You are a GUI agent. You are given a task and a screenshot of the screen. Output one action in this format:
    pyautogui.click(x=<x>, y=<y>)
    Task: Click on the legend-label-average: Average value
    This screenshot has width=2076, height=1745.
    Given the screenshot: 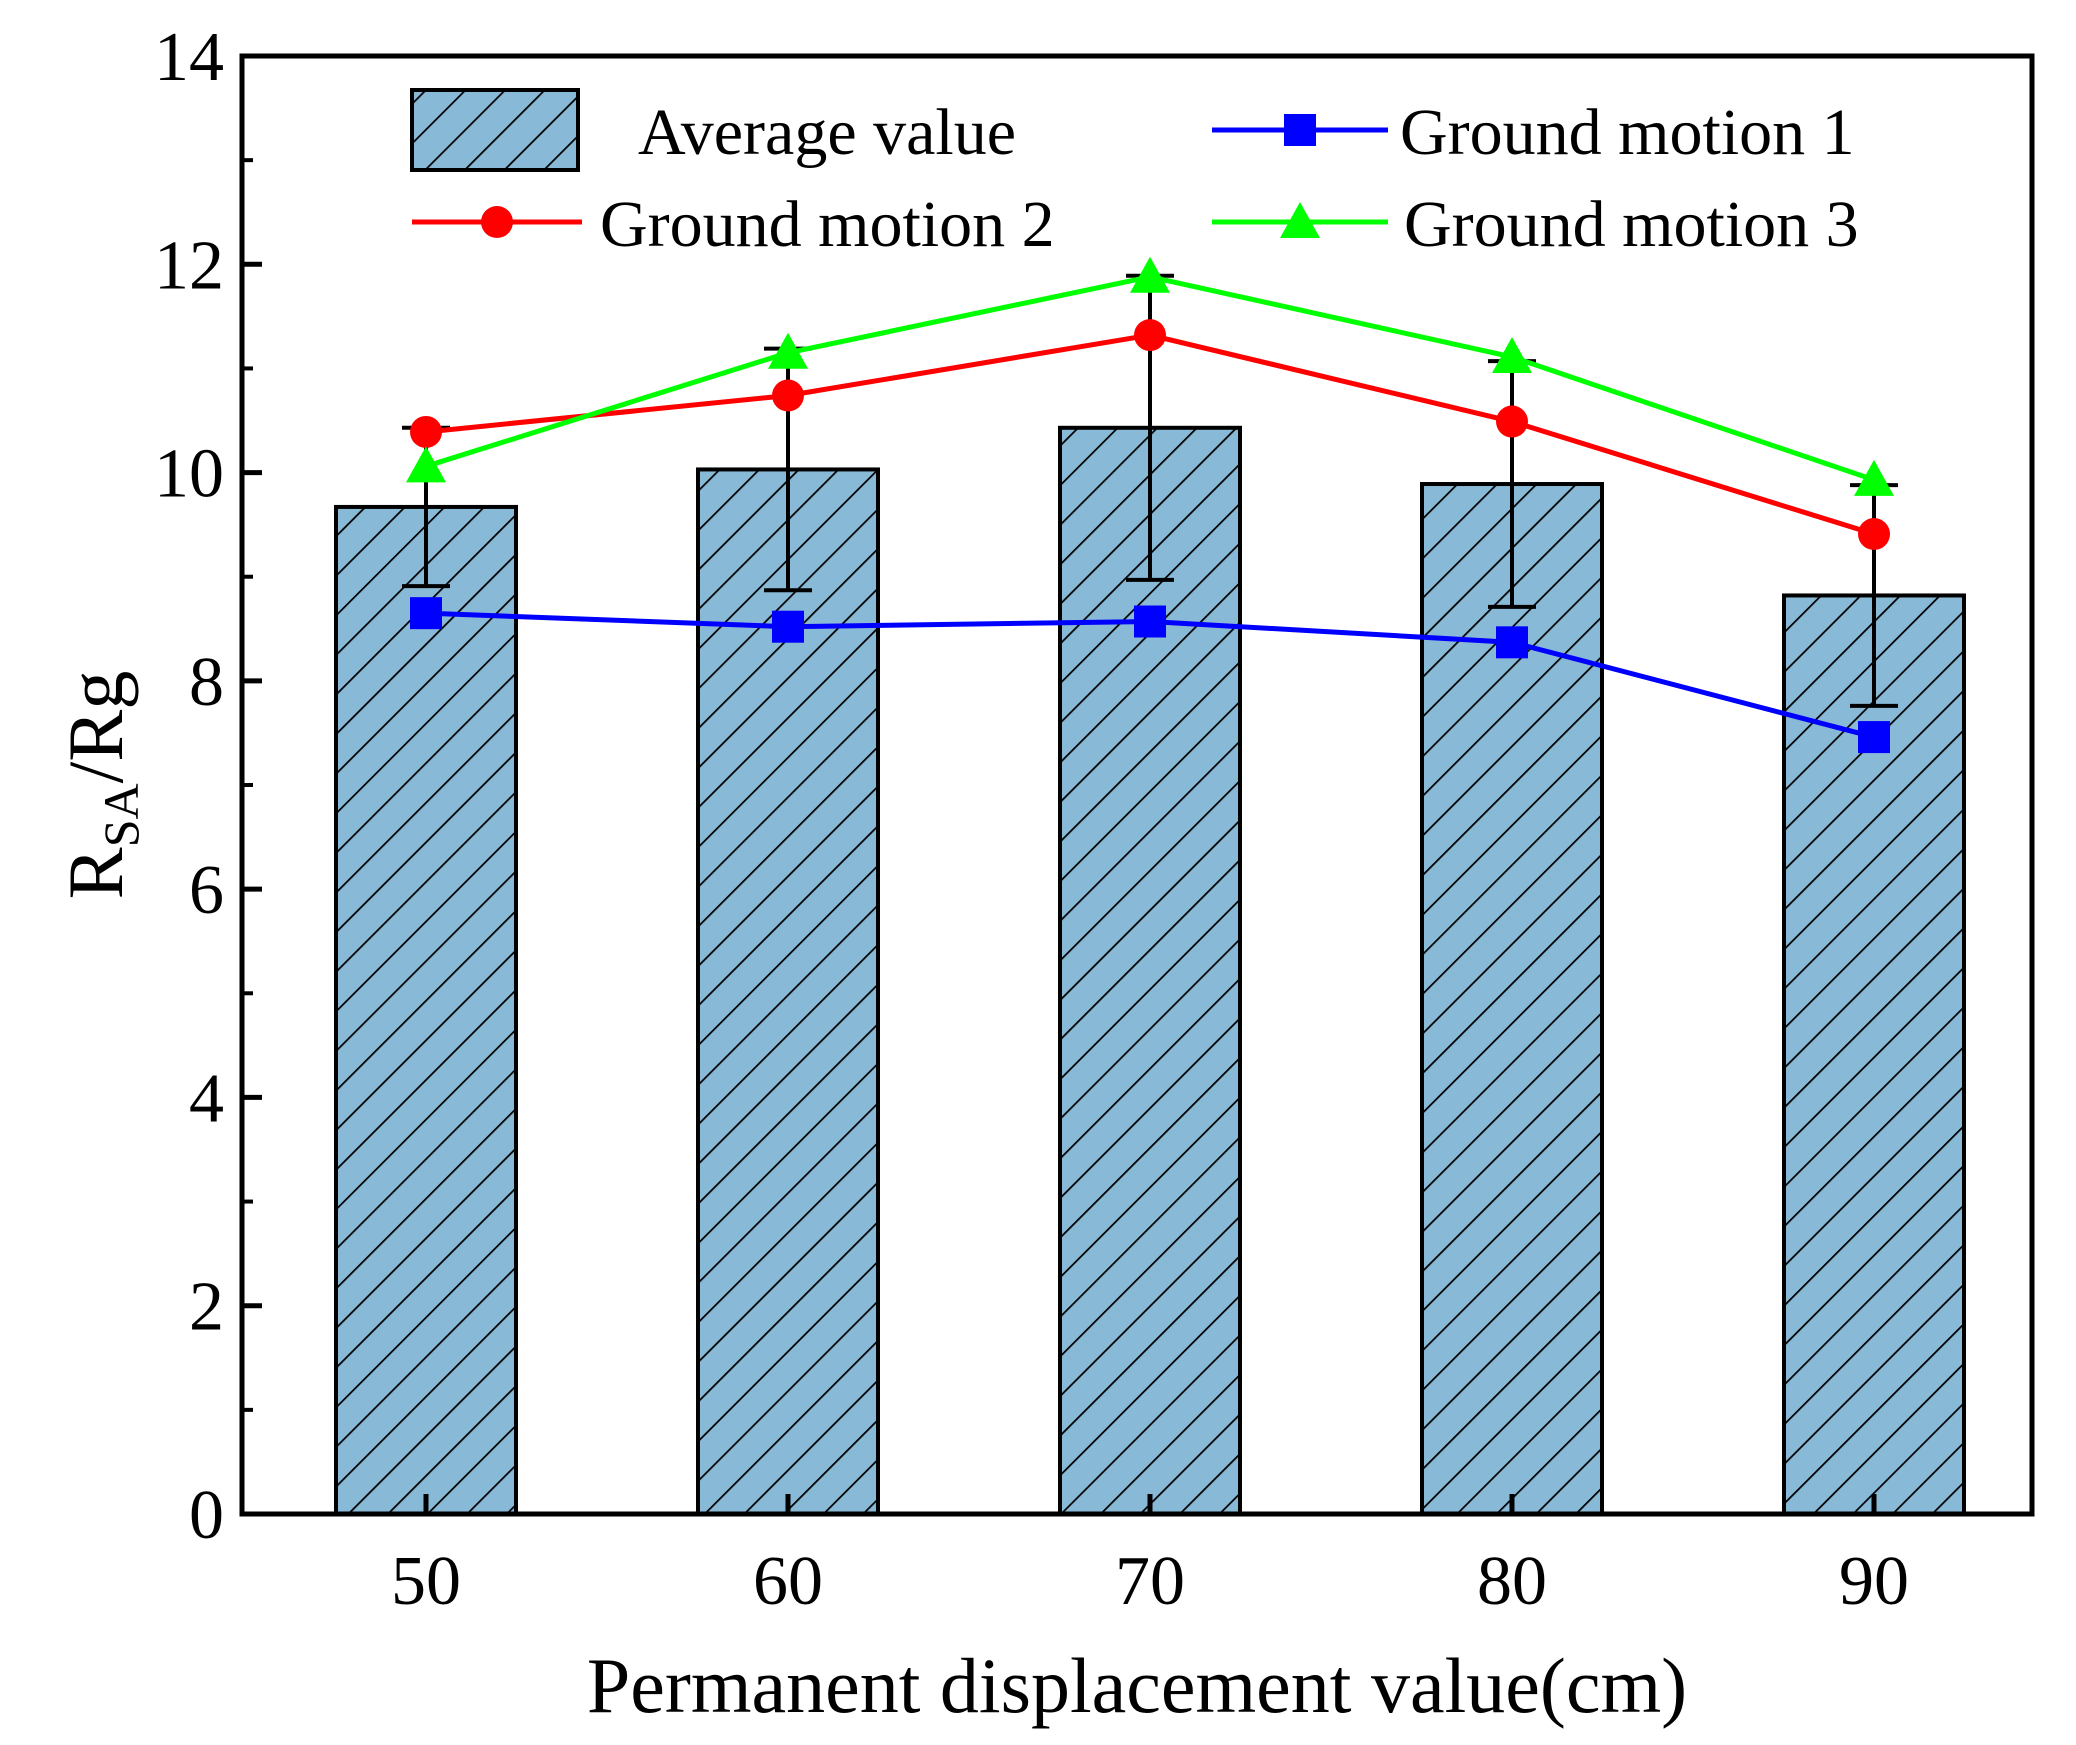 What is the action you would take?
    pyautogui.click(x=827, y=132)
    